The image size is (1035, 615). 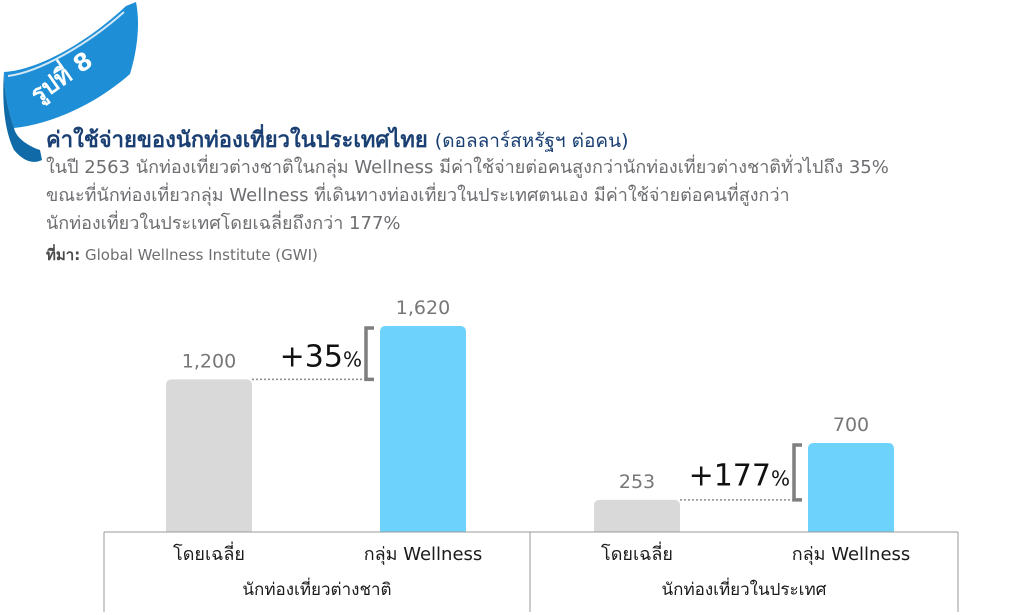 I want to click on group-label: นักท่องเที่ยวในประเทศ, so click(x=744, y=588).